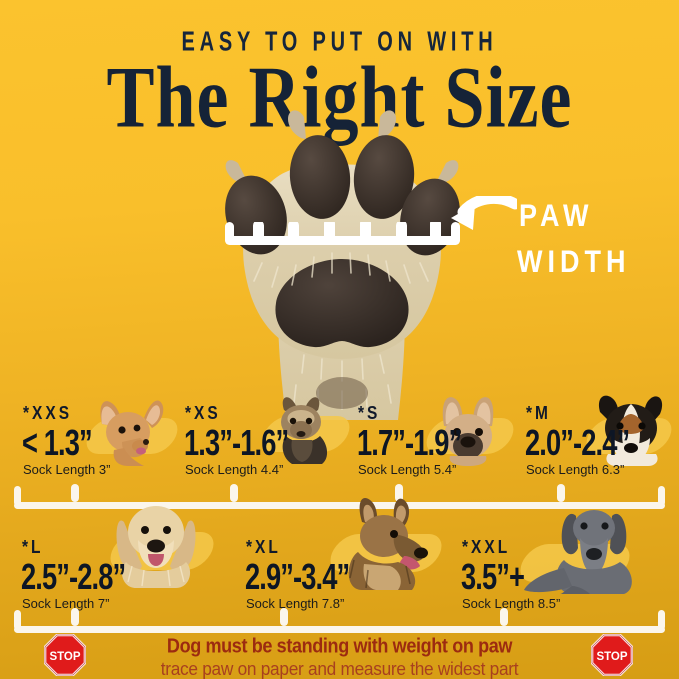  Describe the element at coordinates (263, 546) in the screenshot. I see `size-code: *XL` at that location.